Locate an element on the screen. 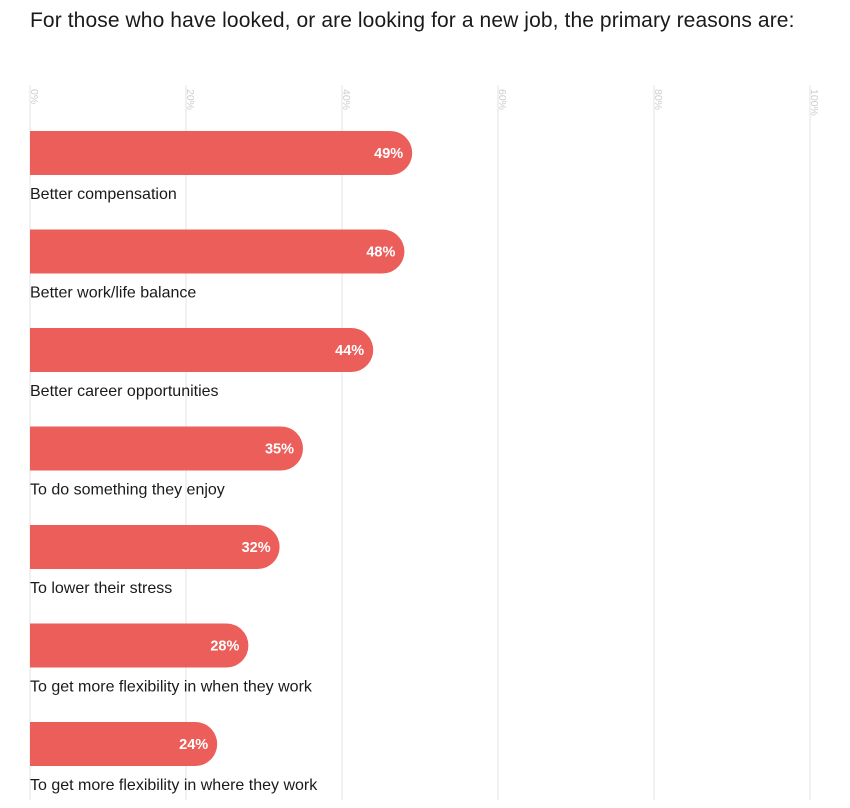 Image resolution: width=850 pixels, height=808 pixels. bar-value-label: 24% is located at coordinates (193, 745).